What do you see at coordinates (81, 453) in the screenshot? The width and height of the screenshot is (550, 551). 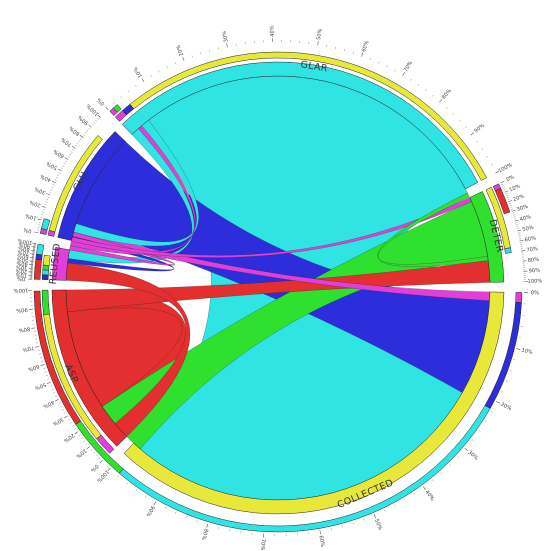 I see `tick-label-asp: 10%` at bounding box center [81, 453].